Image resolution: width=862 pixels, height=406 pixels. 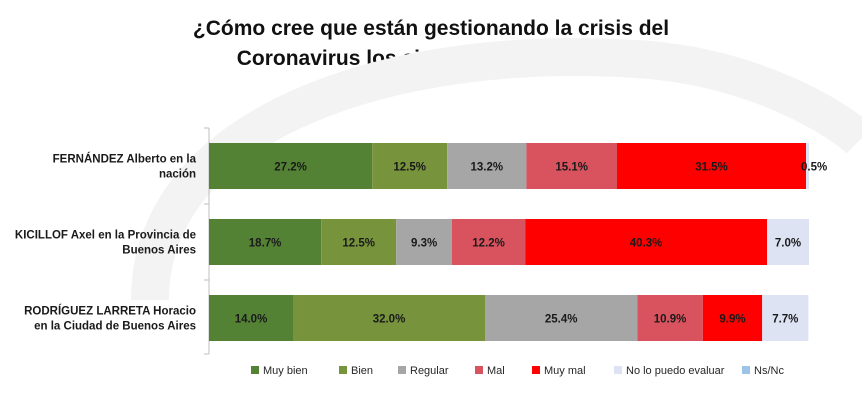 I want to click on data-label-0-0: 27.2%, so click(x=290, y=168).